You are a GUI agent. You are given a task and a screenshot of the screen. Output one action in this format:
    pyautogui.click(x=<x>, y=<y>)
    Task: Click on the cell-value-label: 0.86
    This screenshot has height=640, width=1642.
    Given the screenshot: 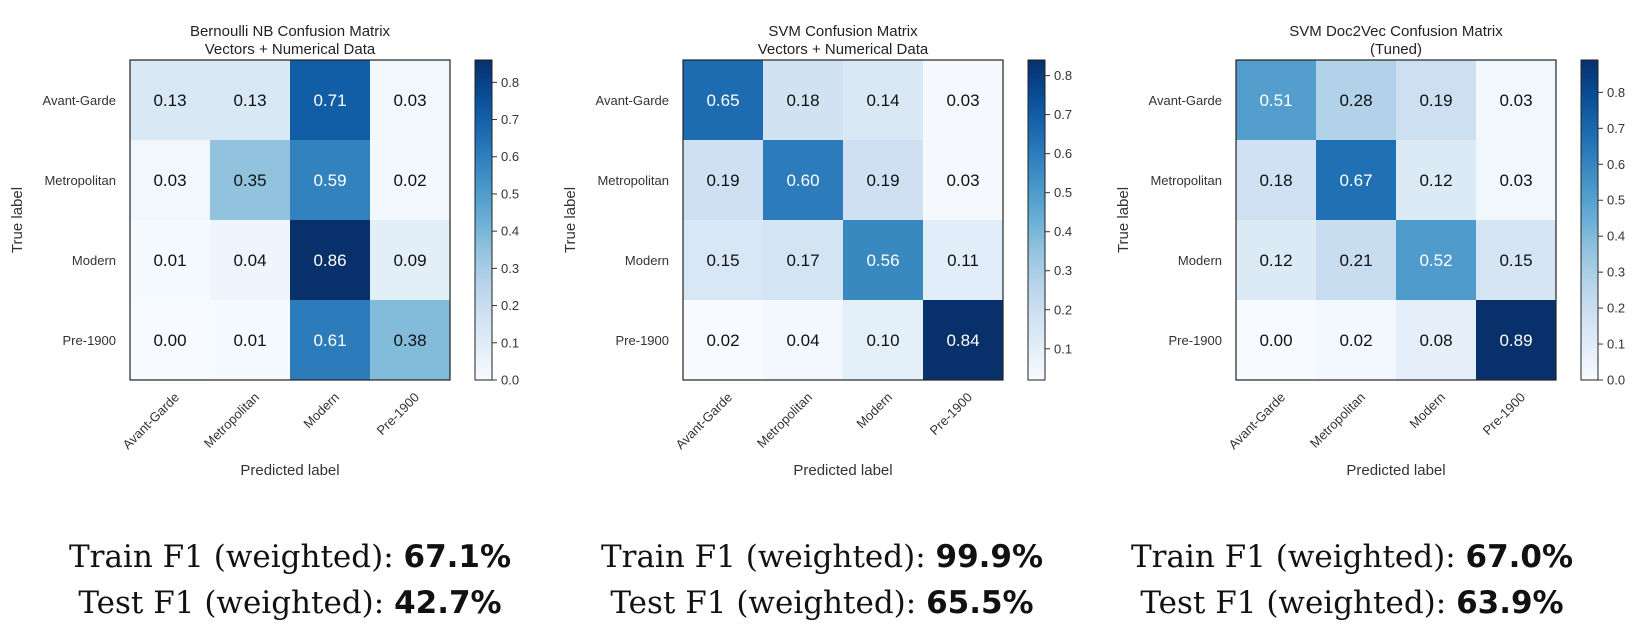 What is the action you would take?
    pyautogui.click(x=329, y=260)
    